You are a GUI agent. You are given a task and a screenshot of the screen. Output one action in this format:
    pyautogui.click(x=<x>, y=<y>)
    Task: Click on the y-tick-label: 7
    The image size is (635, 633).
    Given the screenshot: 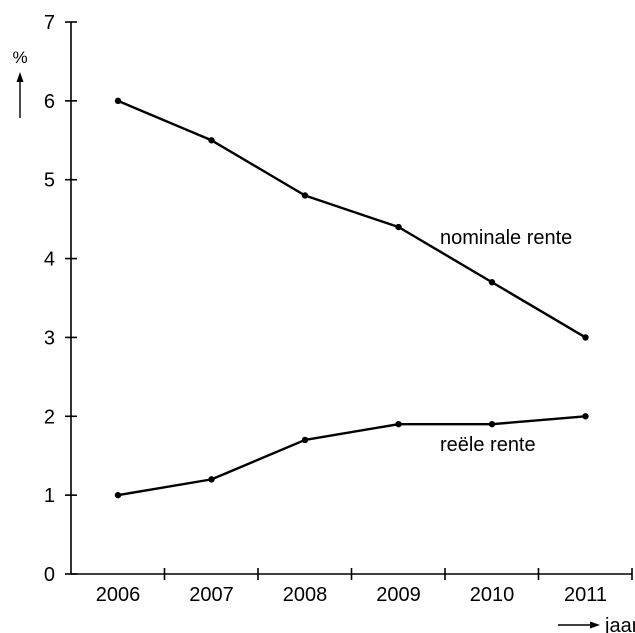 What is the action you would take?
    pyautogui.click(x=49, y=23)
    